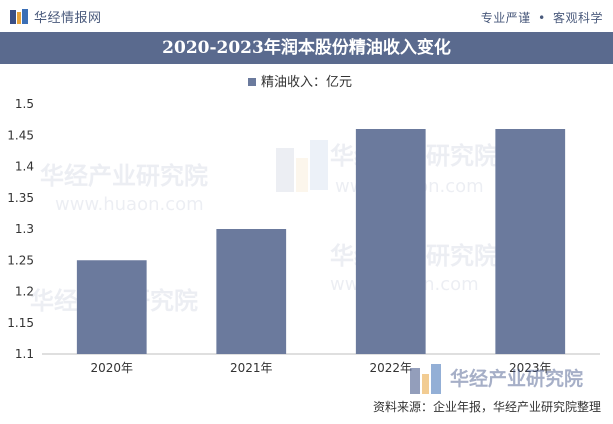 The width and height of the screenshot is (613, 424). I want to click on source-note: 资料来源：企业年报，华经产业研究院整理, so click(486, 407).